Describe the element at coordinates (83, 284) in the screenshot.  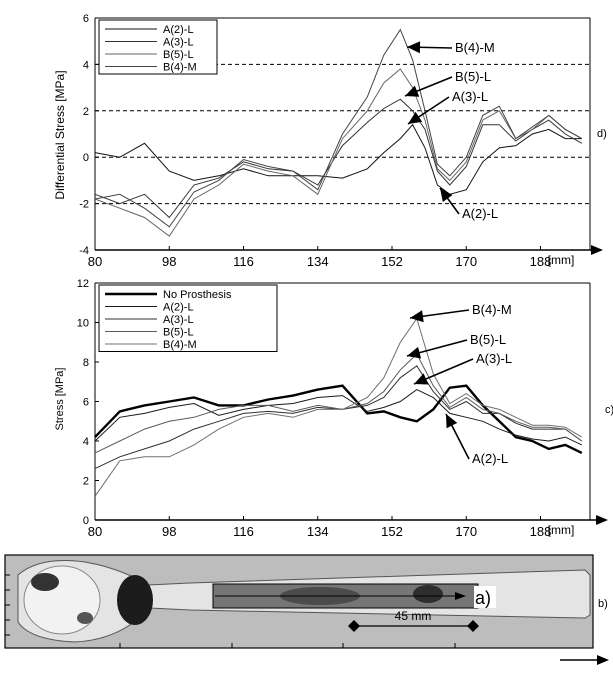
I see `y-tick-label: 12` at that location.